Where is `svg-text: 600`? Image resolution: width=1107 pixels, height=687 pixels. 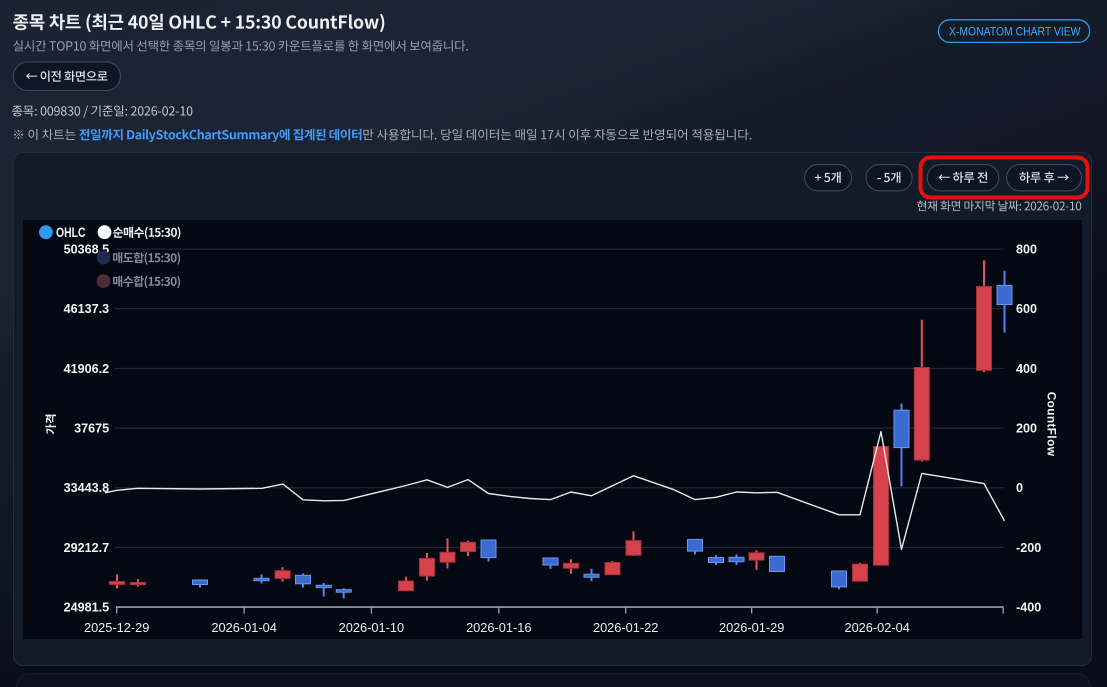 svg-text: 600 is located at coordinates (1026, 309).